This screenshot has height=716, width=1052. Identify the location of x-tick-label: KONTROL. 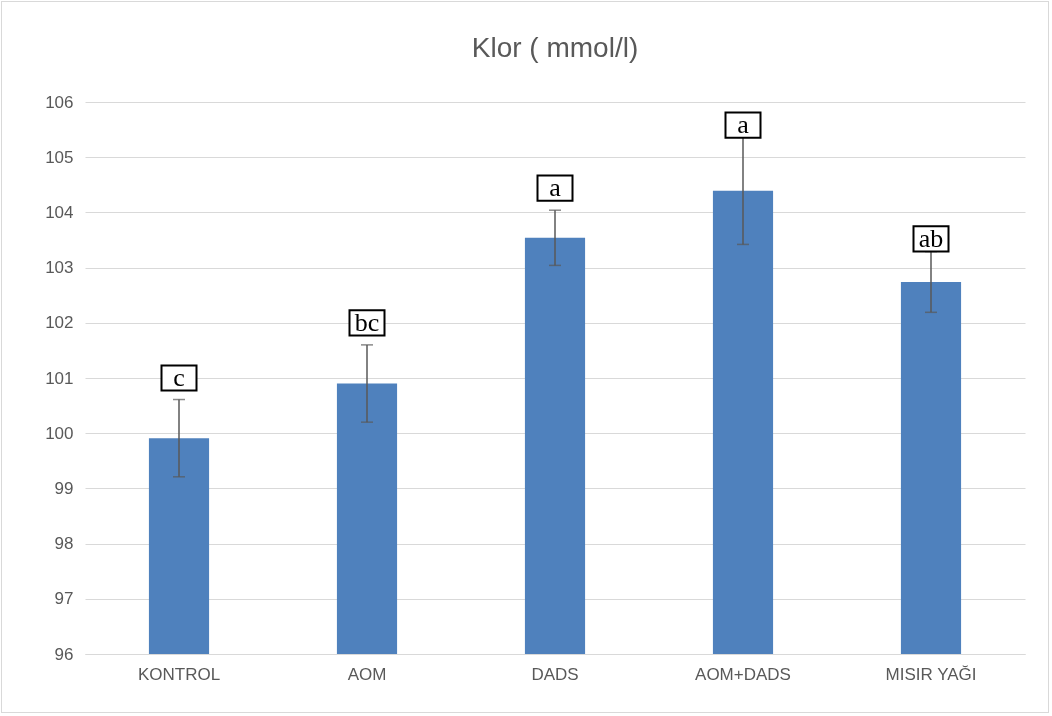
(179, 674).